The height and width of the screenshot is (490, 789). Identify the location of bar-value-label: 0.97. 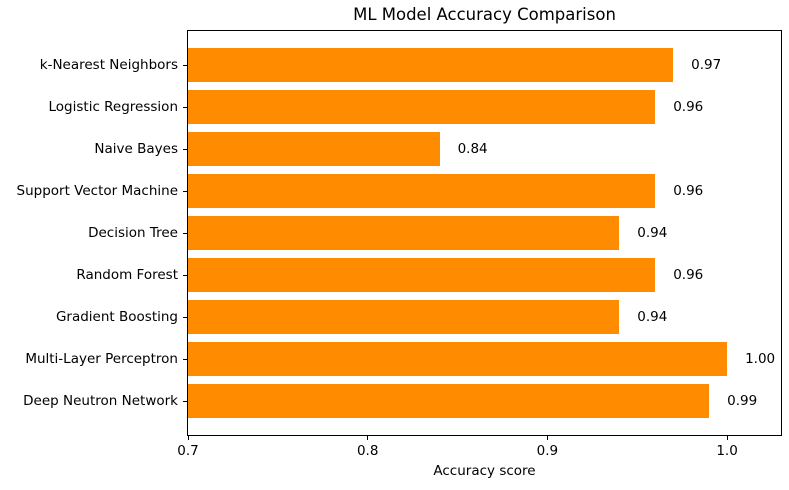
(706, 65).